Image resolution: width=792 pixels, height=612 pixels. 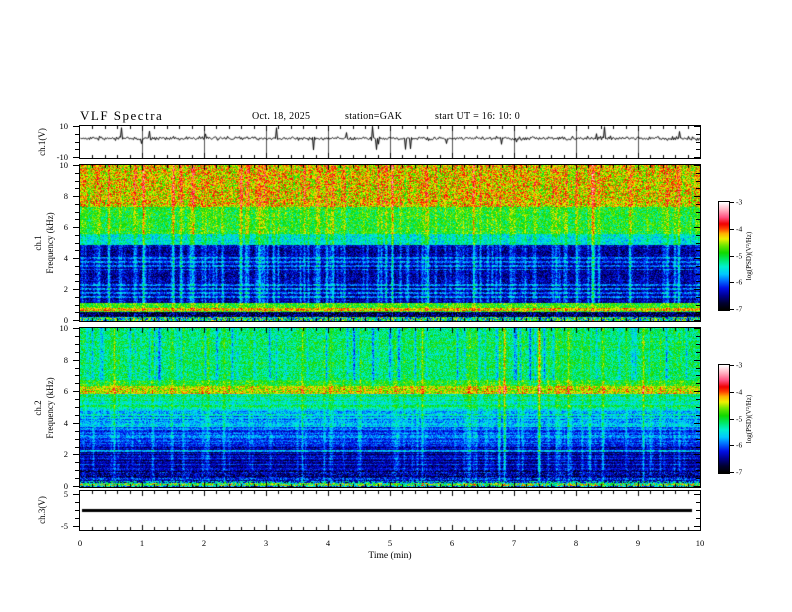 What do you see at coordinates (700, 543) in the screenshot?
I see `x-tick-label: 10` at bounding box center [700, 543].